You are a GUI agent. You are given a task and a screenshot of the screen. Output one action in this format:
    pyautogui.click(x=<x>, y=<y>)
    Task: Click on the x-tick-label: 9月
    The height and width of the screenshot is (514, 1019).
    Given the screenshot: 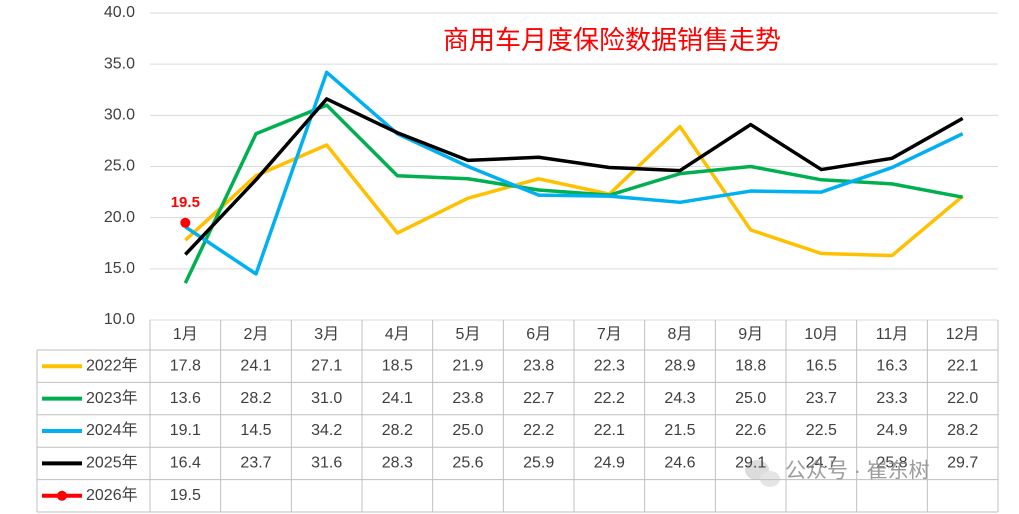 What is the action you would take?
    pyautogui.click(x=750, y=334)
    